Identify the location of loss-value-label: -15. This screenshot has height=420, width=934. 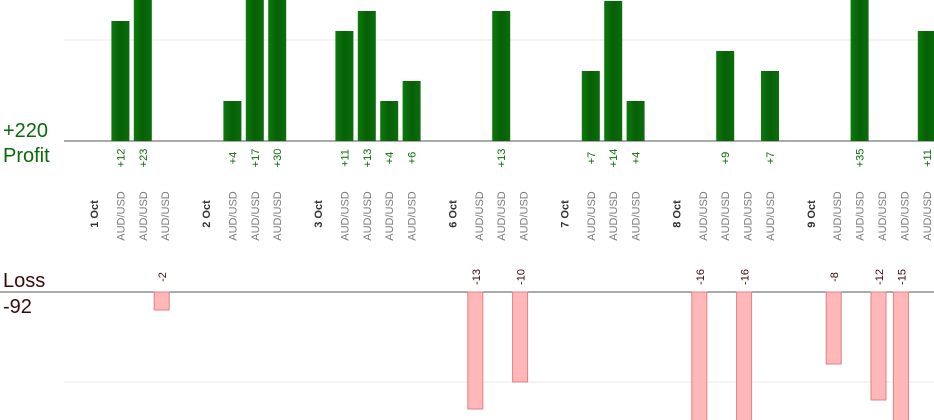
(902, 277).